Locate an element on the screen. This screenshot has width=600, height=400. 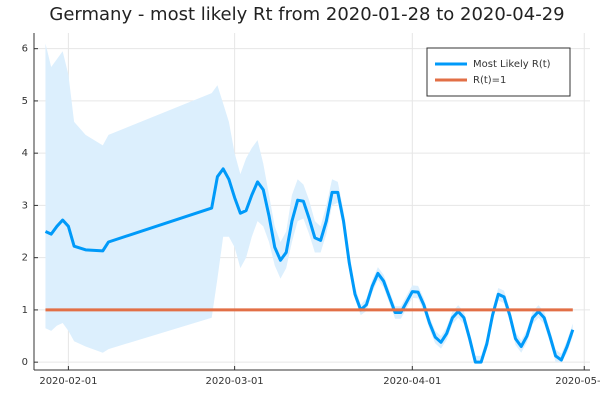
legend-box is located at coordinates (498, 72).